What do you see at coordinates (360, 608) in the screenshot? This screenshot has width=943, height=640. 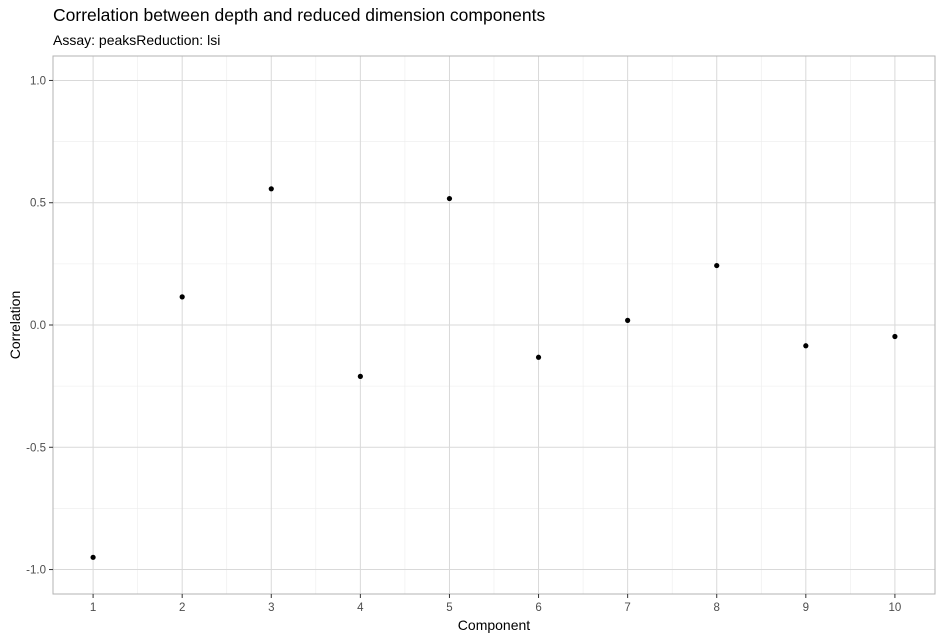 I see `x-tick-label: 4` at bounding box center [360, 608].